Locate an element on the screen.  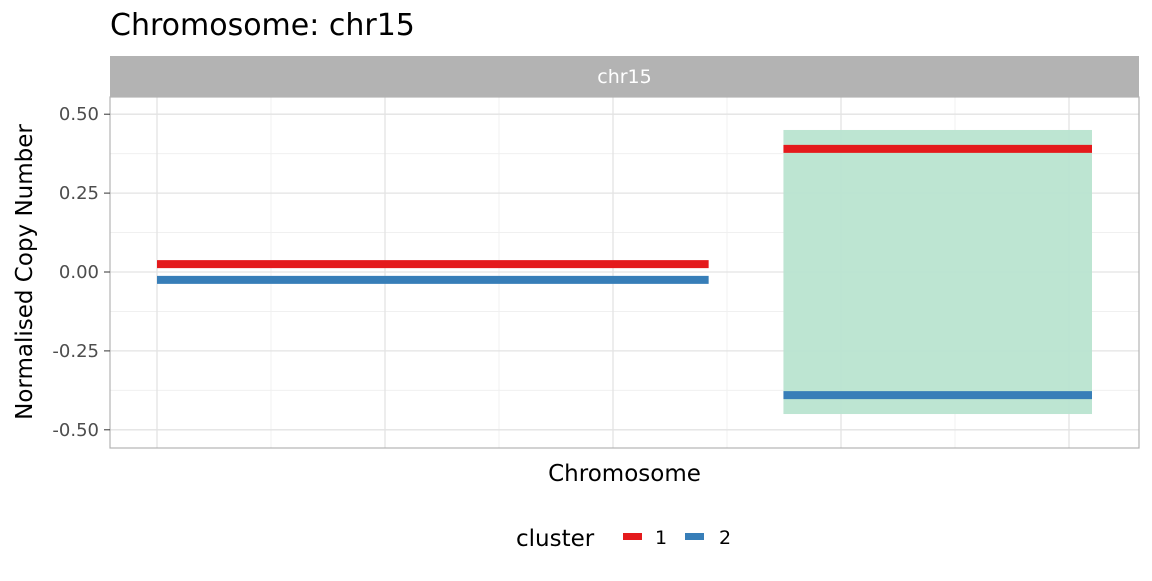
x-axis-title: Chromosome is located at coordinates (624, 474).